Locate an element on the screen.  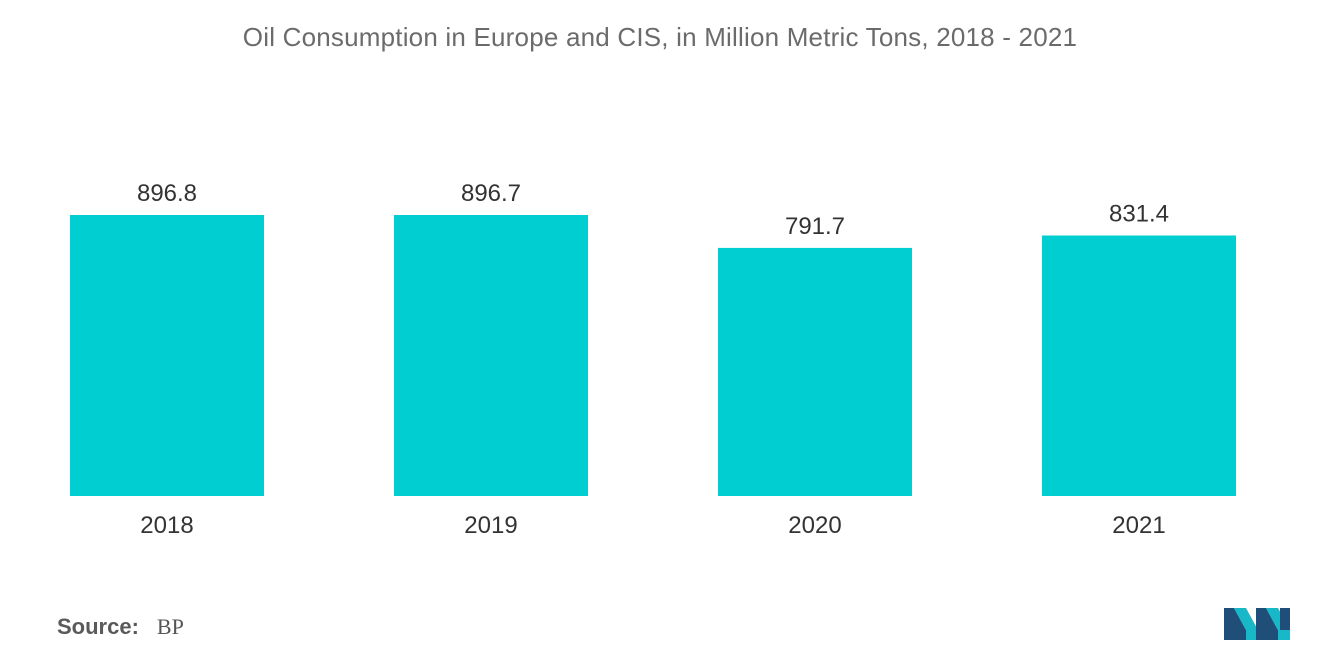
value-labels-layer: 896.8 896.7 791.7 831.4 is located at coordinates (653, 210).